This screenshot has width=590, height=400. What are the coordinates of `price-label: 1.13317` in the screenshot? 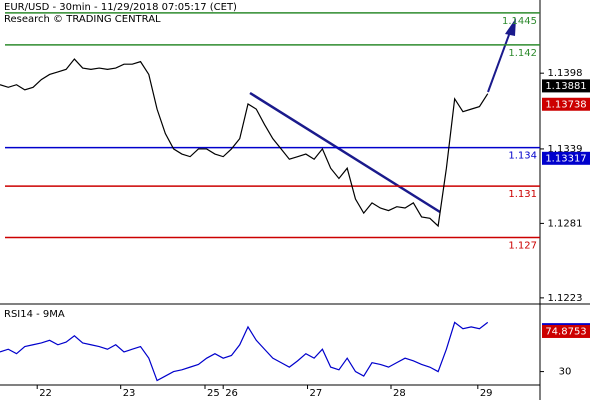 It's located at (565, 158).